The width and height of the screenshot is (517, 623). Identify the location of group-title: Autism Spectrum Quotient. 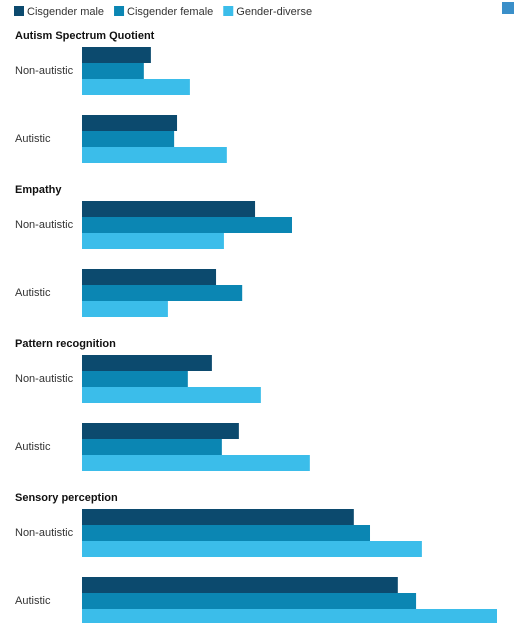
(85, 36).